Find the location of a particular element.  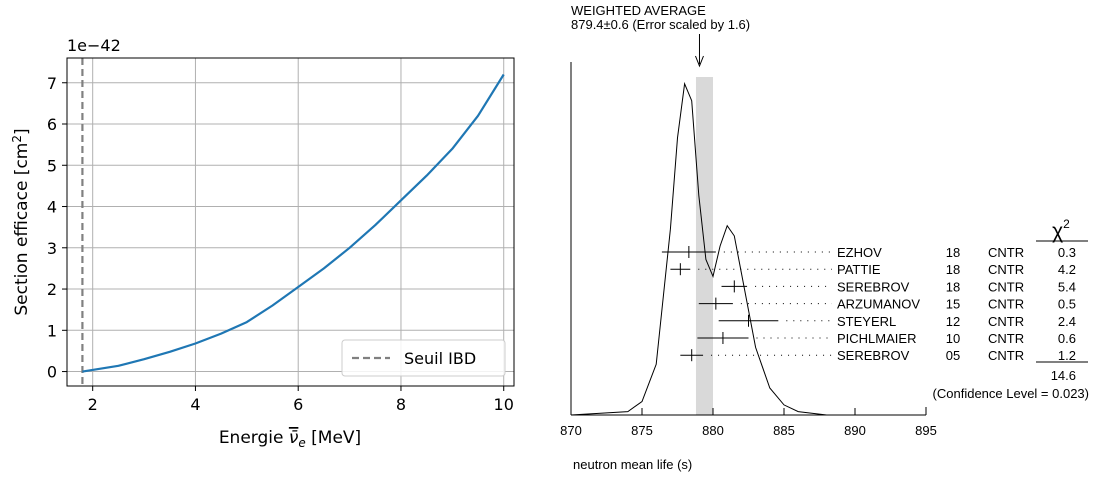

chi2-total: 14.6 is located at coordinates (1063, 375).